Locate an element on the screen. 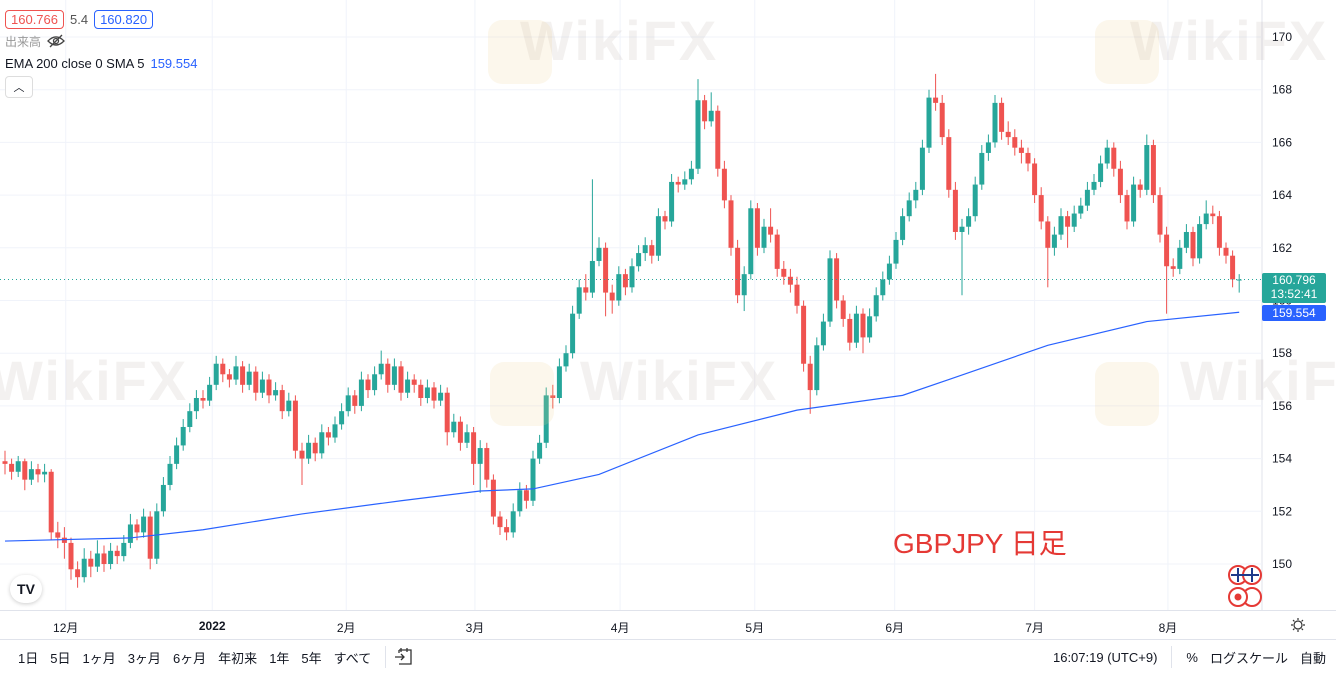 The image size is (1336, 675). time-tick-label: 2022 is located at coordinates (212, 626).